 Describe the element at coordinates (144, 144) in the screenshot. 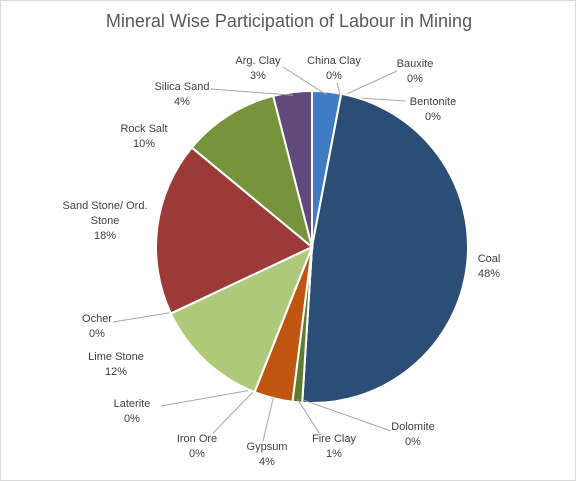

I see `value-label: 10%` at that location.